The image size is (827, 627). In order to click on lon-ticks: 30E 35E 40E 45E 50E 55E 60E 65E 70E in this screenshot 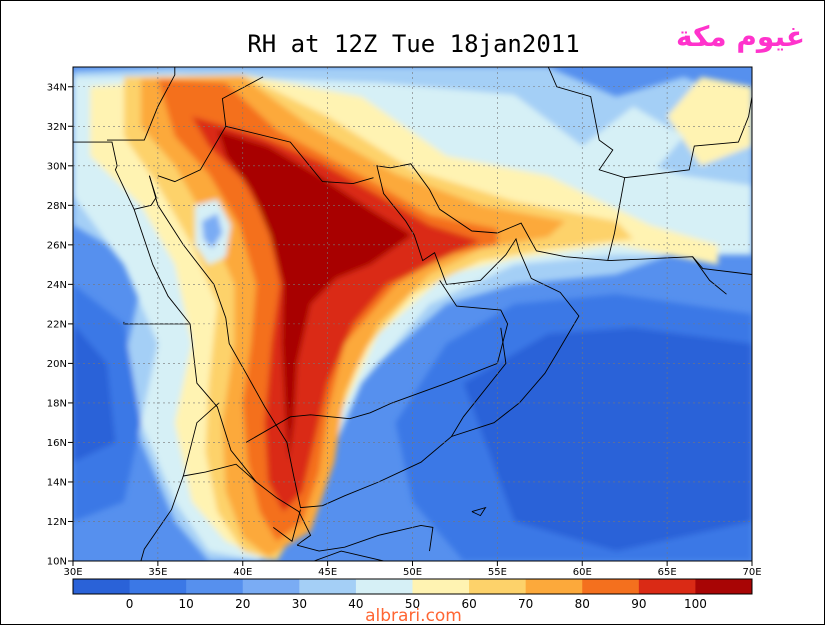, I will do `click(412, 569)`.